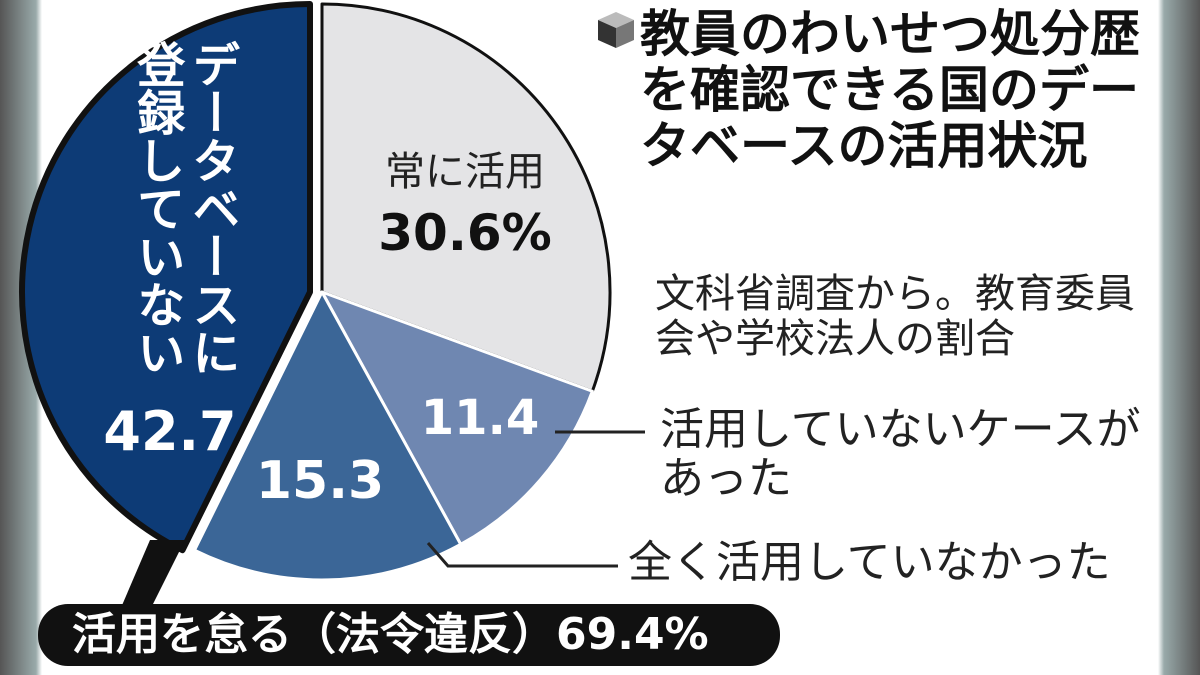 The height and width of the screenshot is (675, 1200). Describe the element at coordinates (465, 172) in the screenshot. I see `slice-label: 常に活用` at that location.